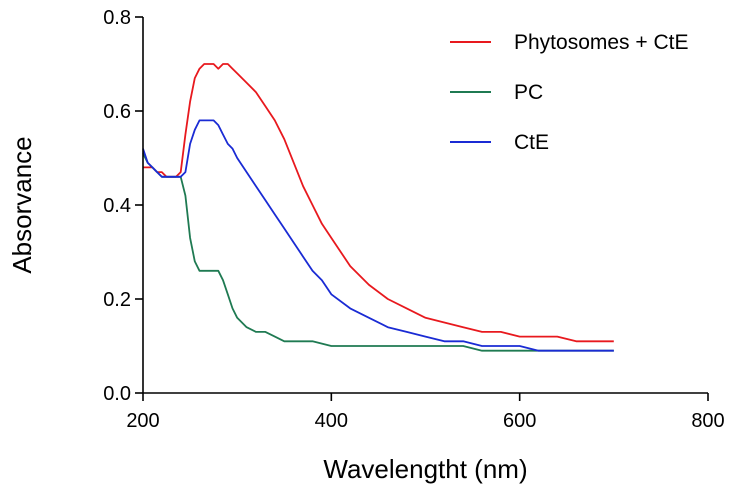 This screenshot has width=733, height=494. What do you see at coordinates (117, 206) in the screenshot?
I see `y-tick-label: 0.4` at bounding box center [117, 206].